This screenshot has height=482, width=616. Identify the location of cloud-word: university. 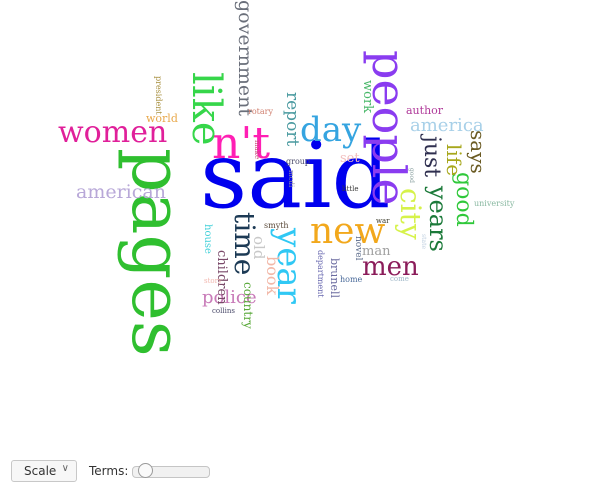
(494, 203).